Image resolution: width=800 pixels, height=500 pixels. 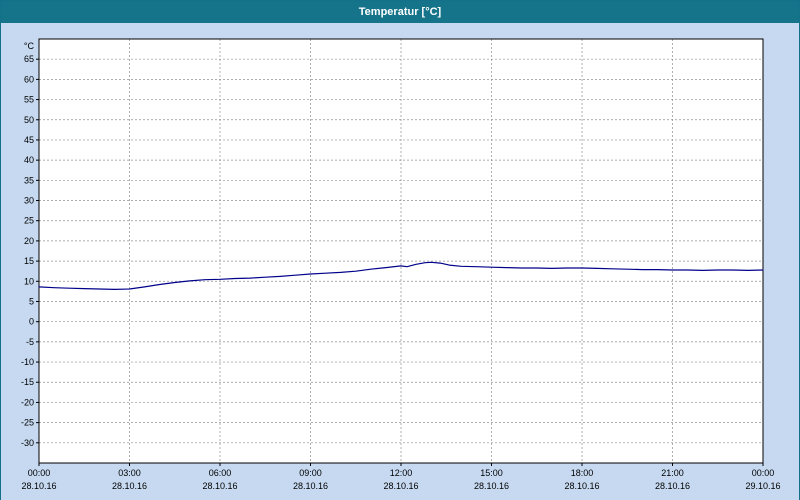 I want to click on x-tick-time-label: 03:00, so click(x=129, y=473).